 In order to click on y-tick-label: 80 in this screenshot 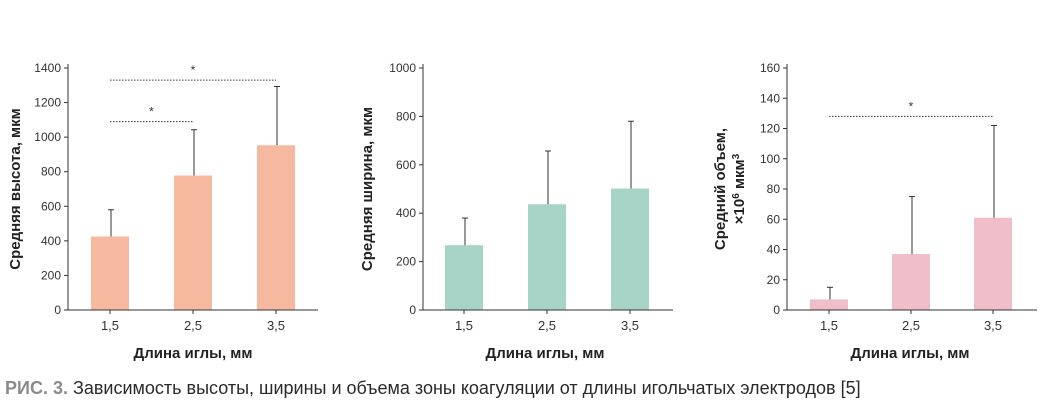, I will do `click(774, 189)`.